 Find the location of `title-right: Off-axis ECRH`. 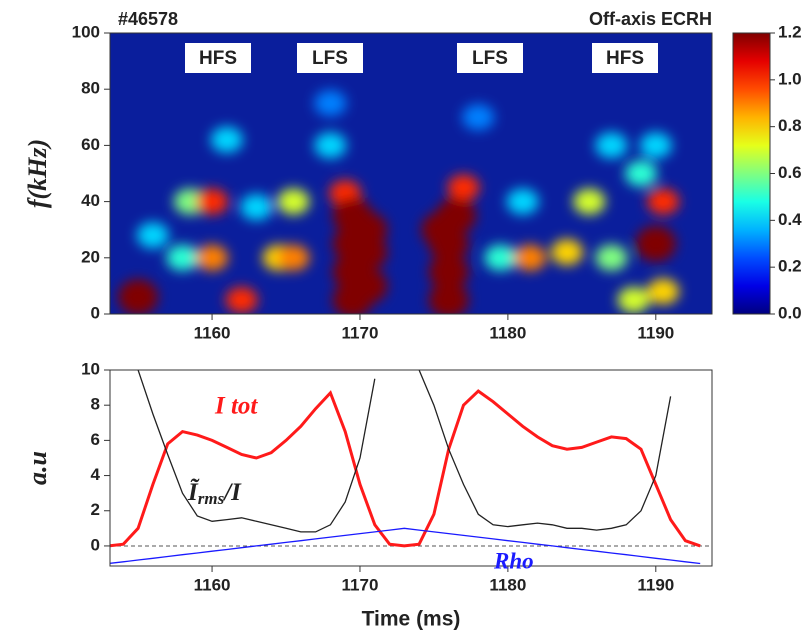

title-right: Off-axis ECRH is located at coordinates (650, 19).